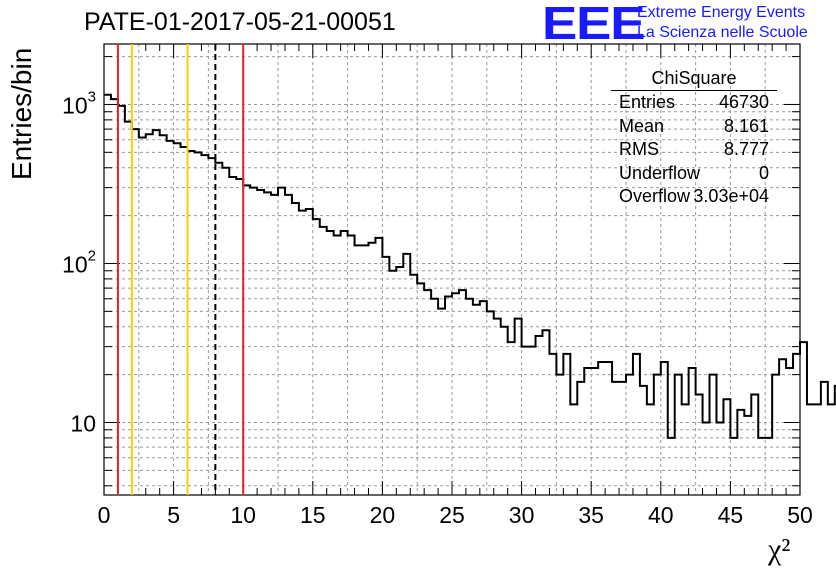 This screenshot has width=836, height=572. I want to click on y-tick-label: 10, so click(83, 423).